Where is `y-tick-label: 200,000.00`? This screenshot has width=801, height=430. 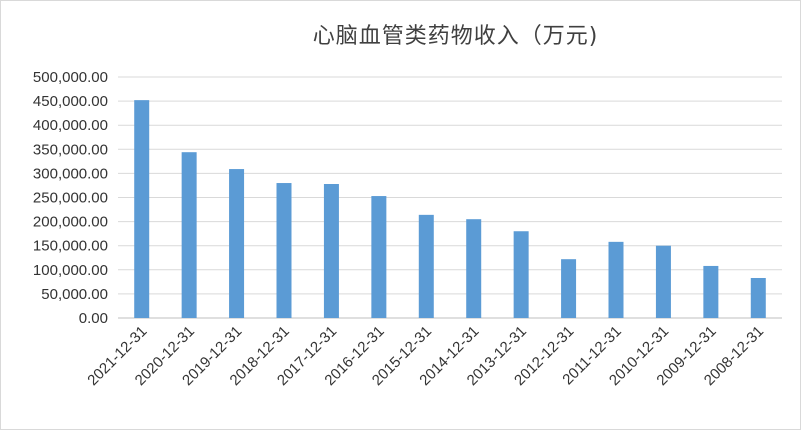
y-tick-label: 200,000.00 is located at coordinates (70, 222).